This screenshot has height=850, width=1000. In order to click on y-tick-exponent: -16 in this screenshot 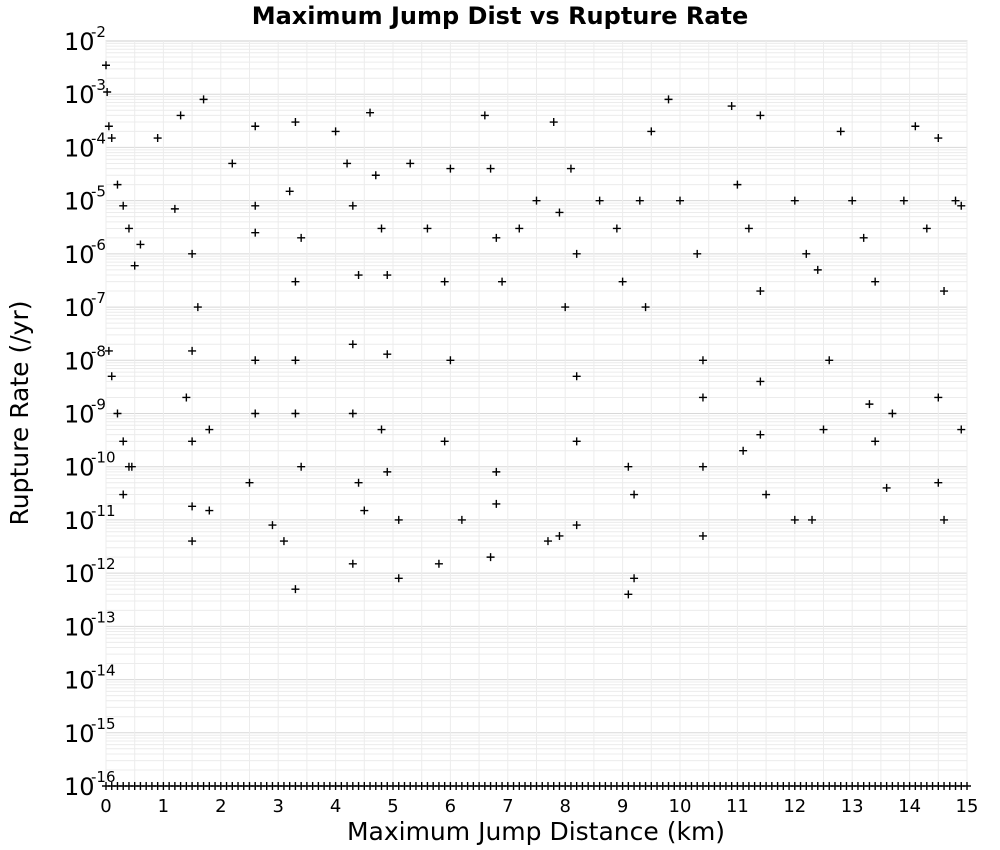, I will do `click(103, 777)`.